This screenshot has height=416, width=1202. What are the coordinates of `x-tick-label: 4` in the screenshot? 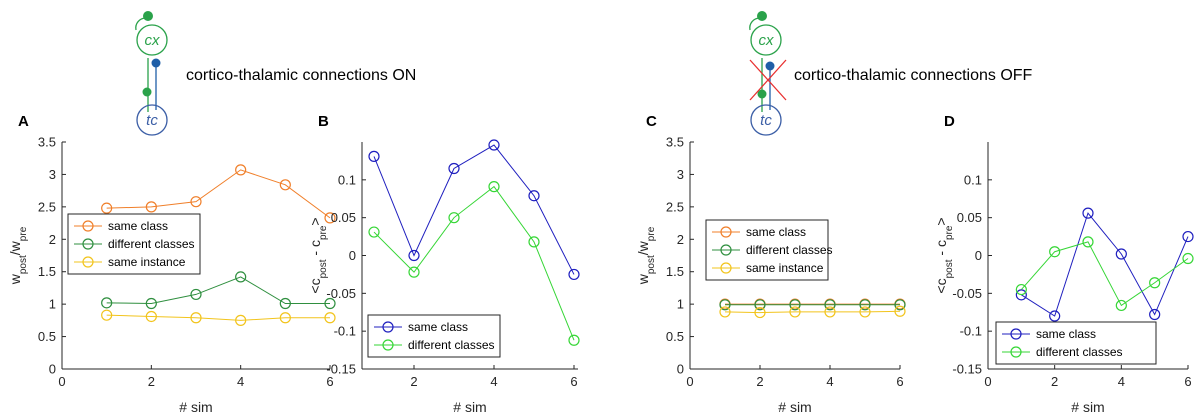 It's located at (493, 381).